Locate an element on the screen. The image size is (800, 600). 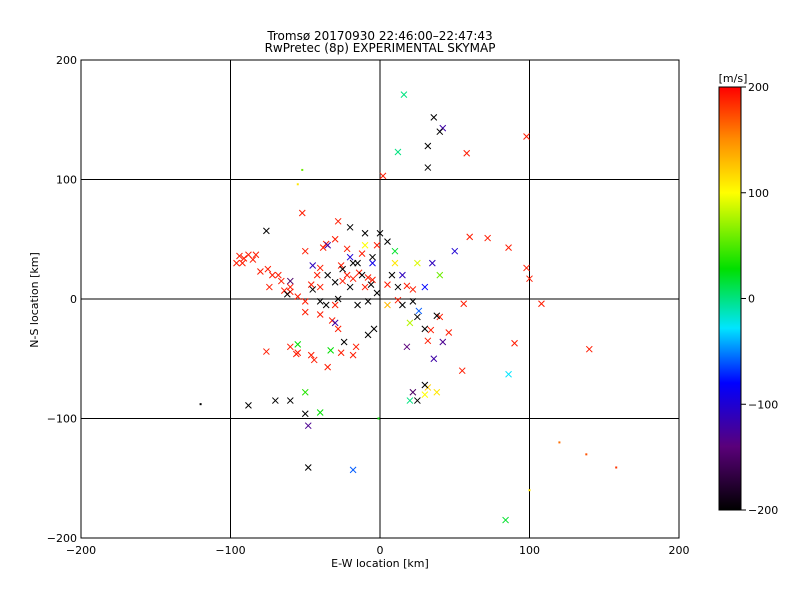
colorbar-tick-label: −100 is located at coordinates (763, 404).